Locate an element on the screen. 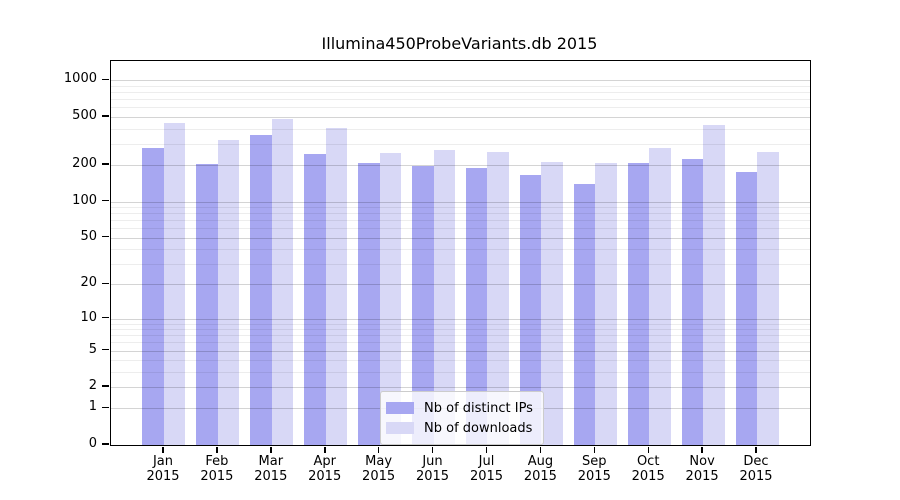 This screenshot has width=900, height=500. bar-distinct-ips-feb is located at coordinates (207, 304).